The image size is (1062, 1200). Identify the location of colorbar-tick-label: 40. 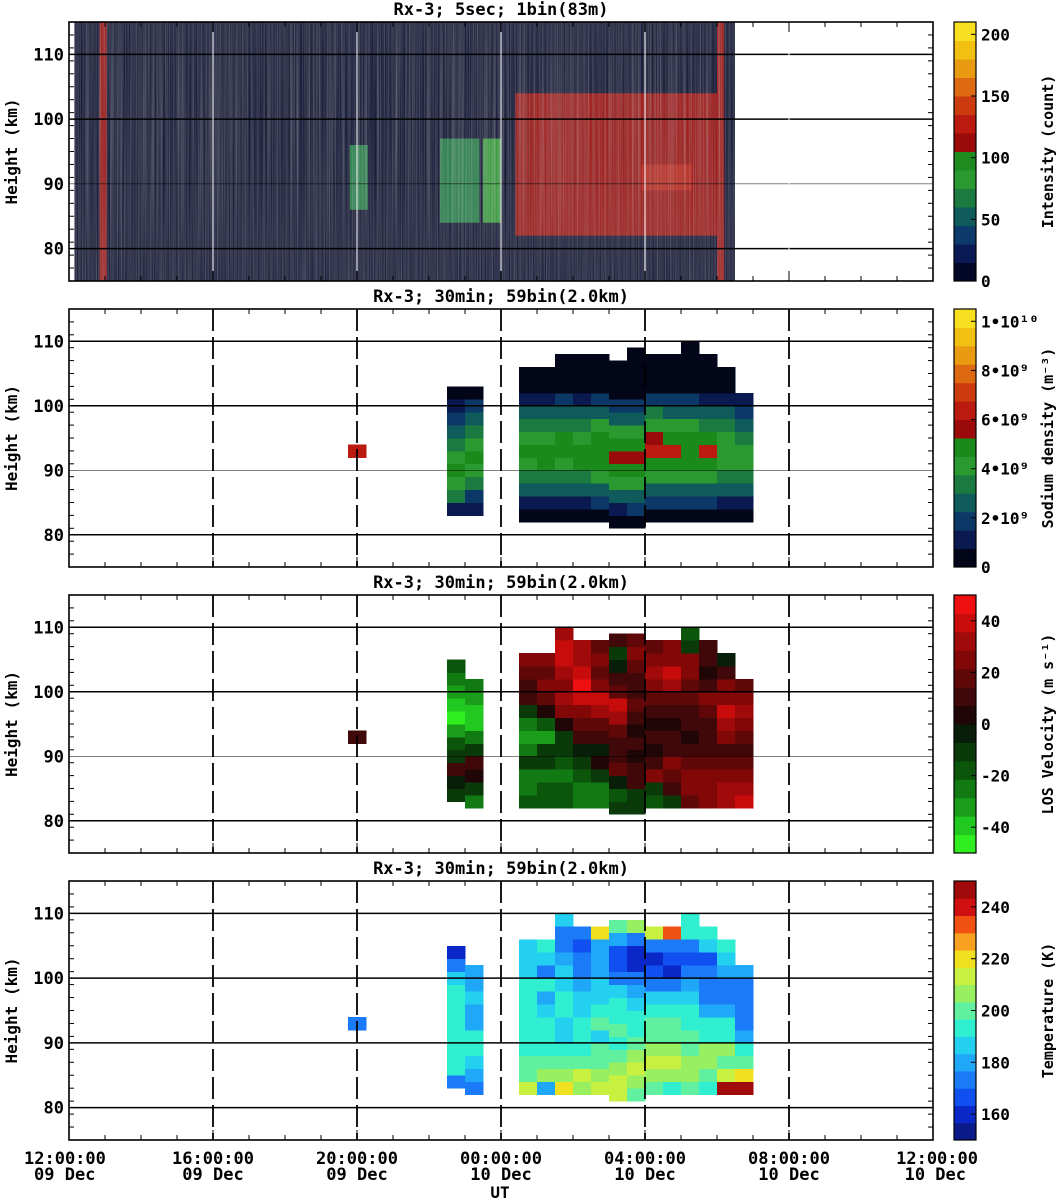
(990, 621).